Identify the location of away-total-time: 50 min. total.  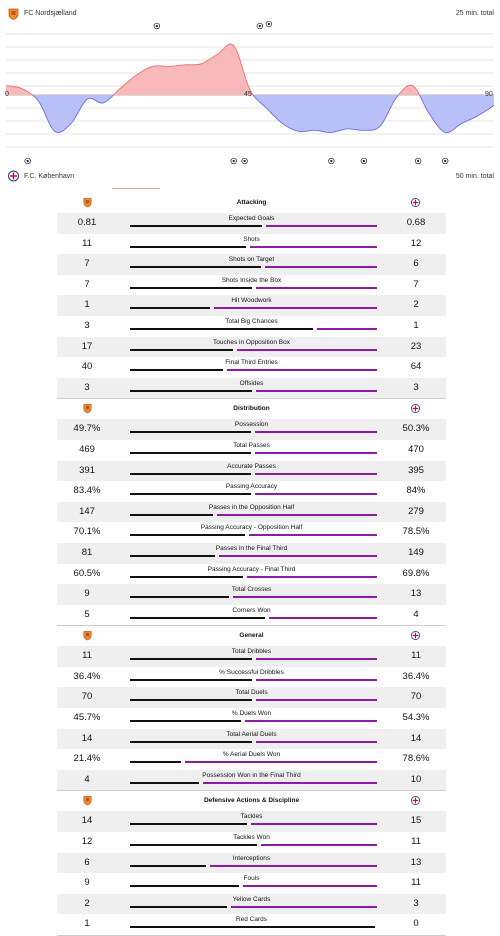
(474, 176).